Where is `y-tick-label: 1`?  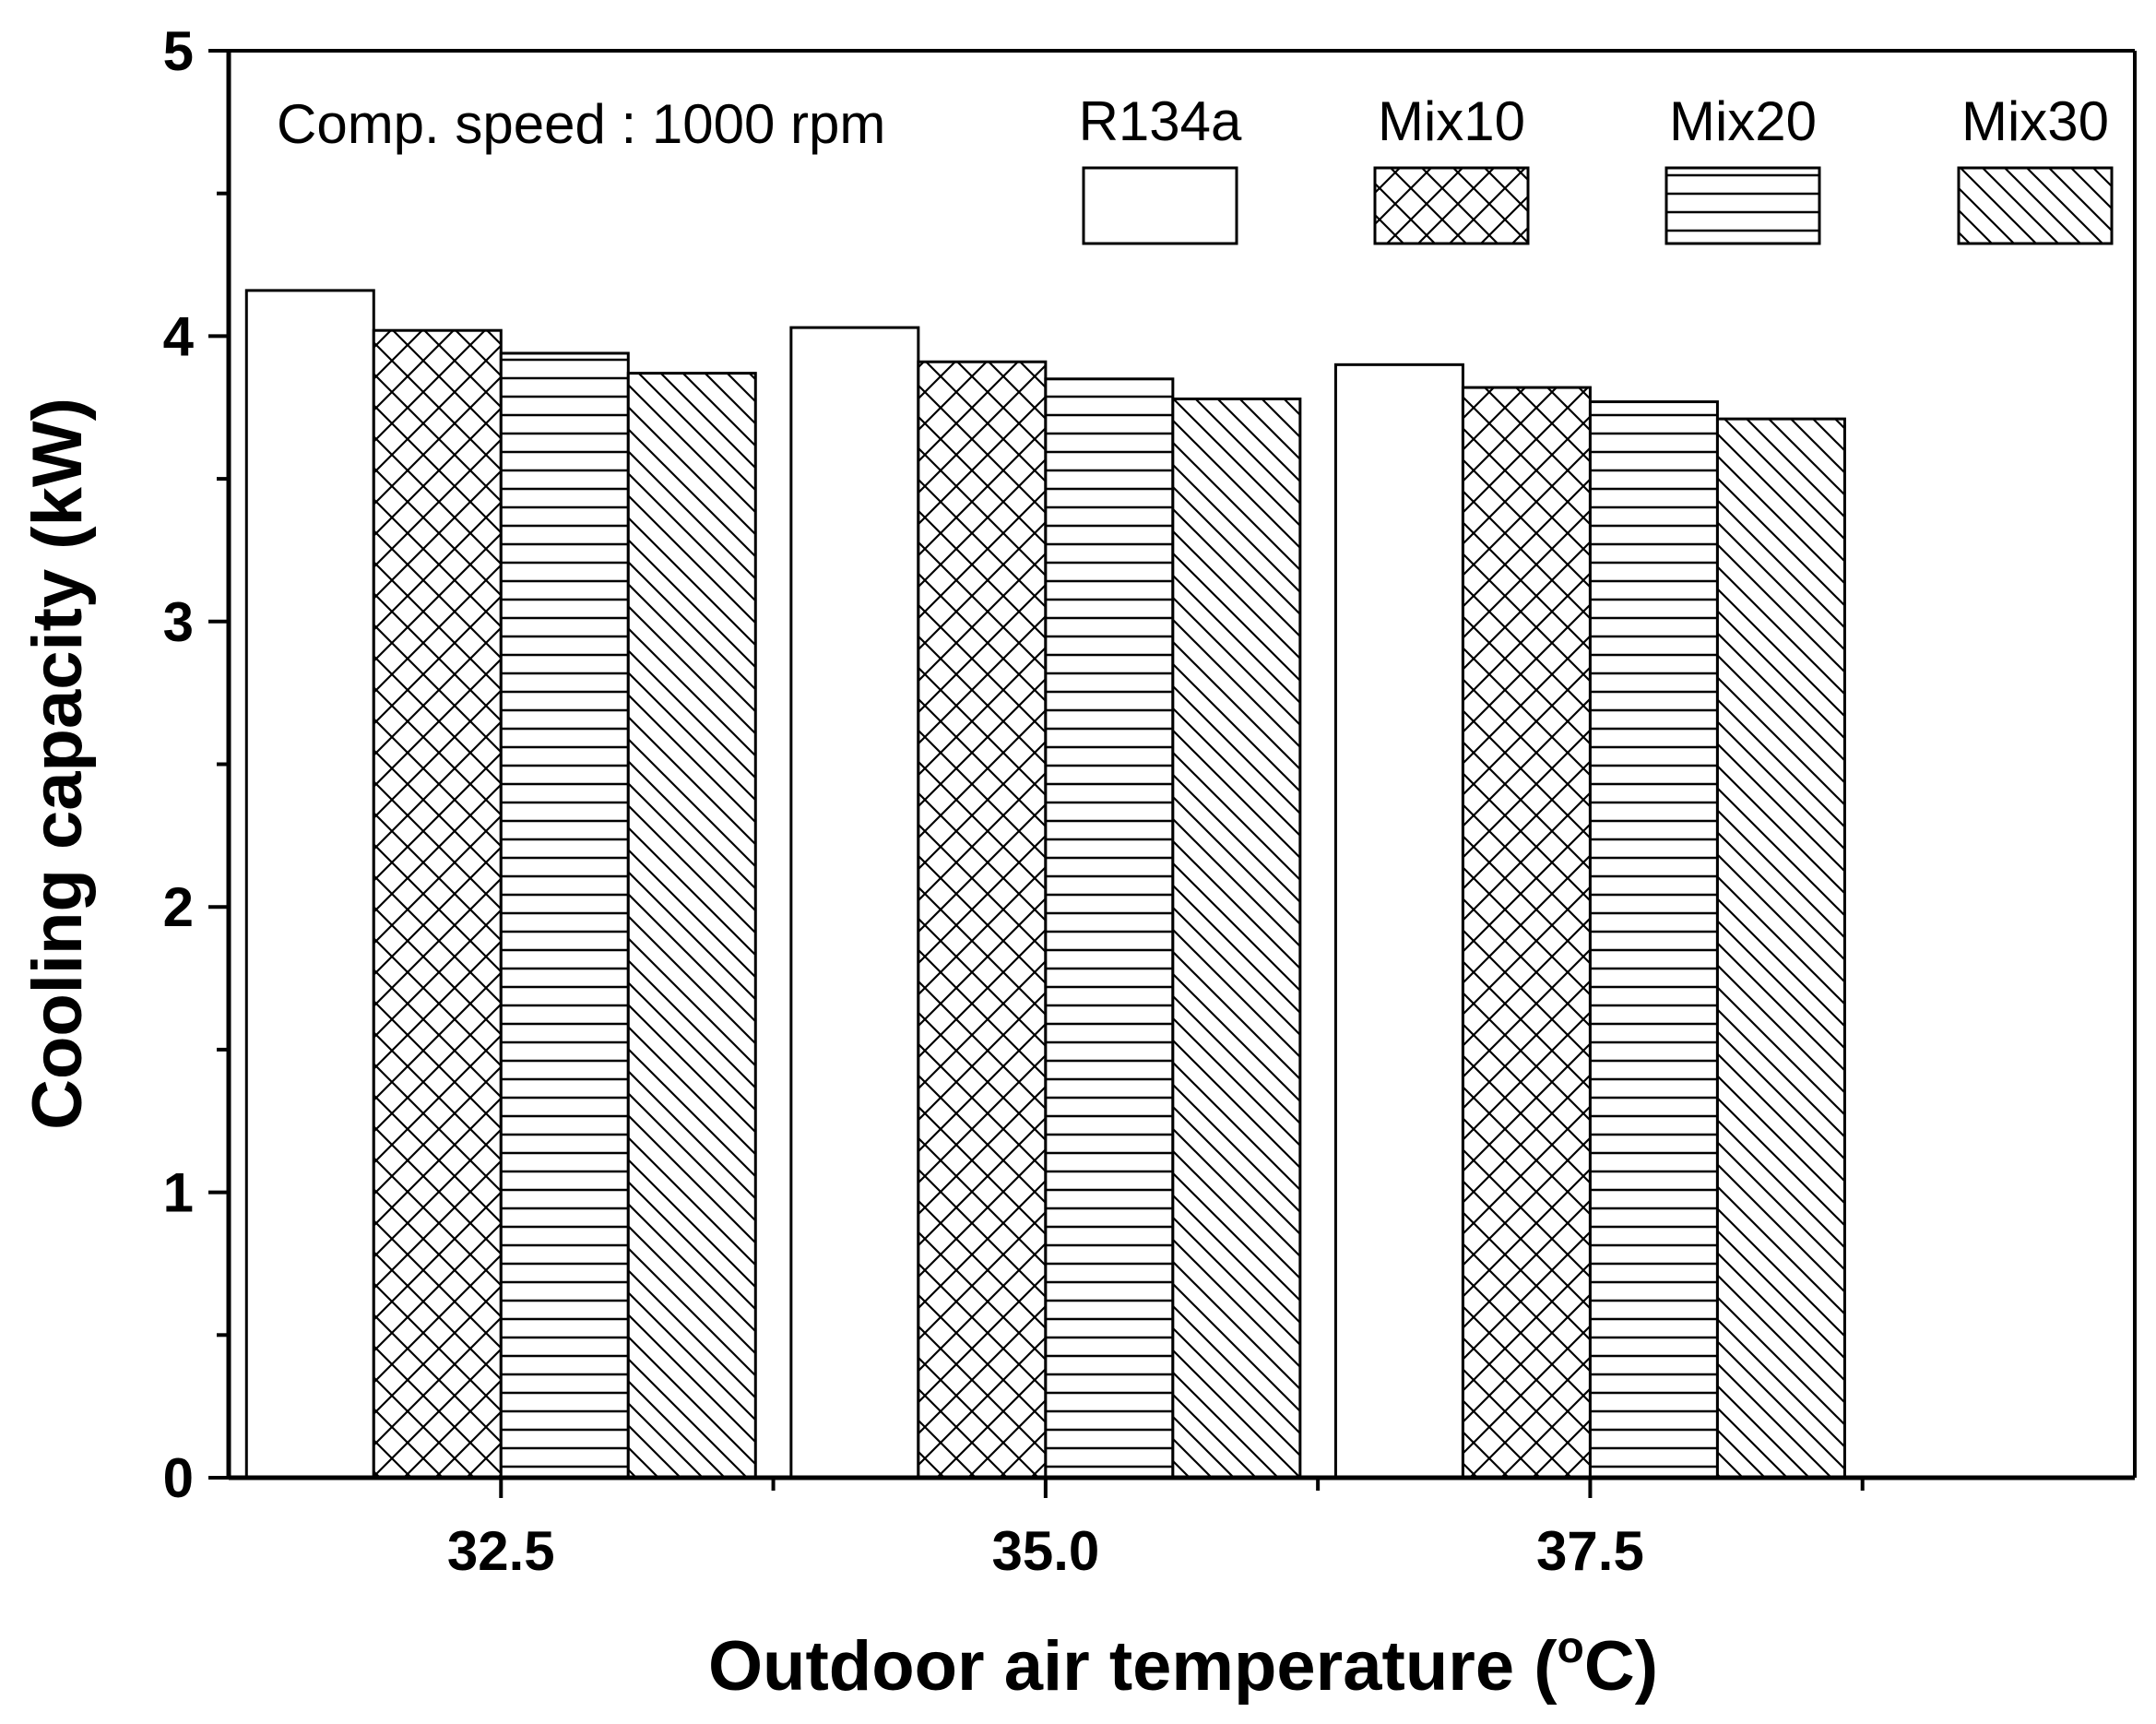
y-tick-label: 1 is located at coordinates (179, 1193).